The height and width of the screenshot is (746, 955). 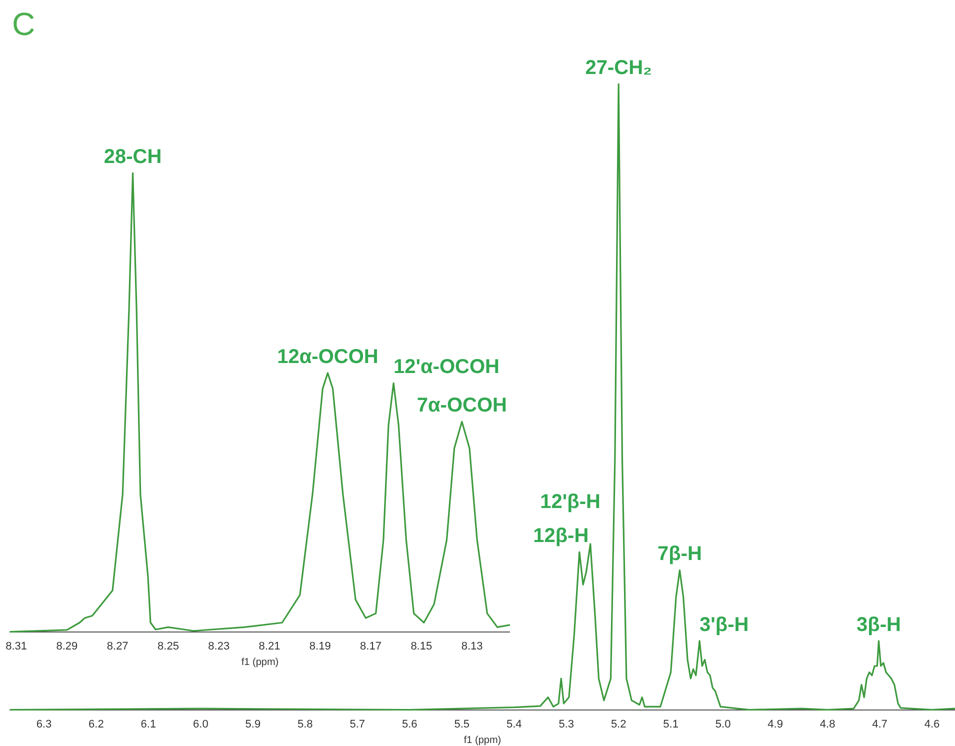 What do you see at coordinates (514, 724) in the screenshot?
I see `x-tick-label: 5.4` at bounding box center [514, 724].